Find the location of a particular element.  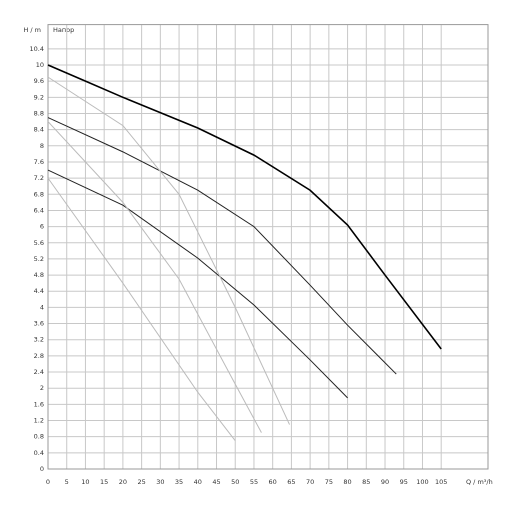

x-tick-label: 100 is located at coordinates (422, 482).